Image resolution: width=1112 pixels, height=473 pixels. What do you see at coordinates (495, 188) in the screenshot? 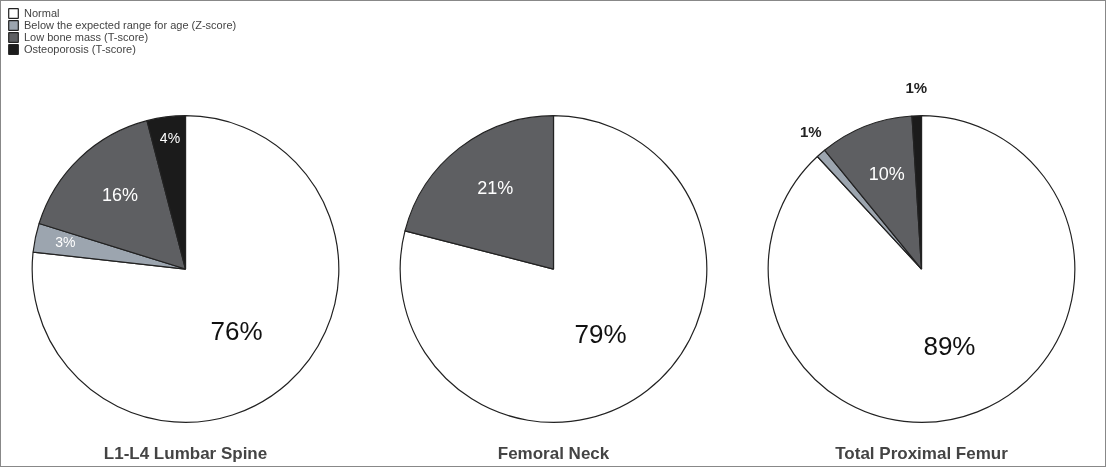
I see `data-label: 21%` at bounding box center [495, 188].